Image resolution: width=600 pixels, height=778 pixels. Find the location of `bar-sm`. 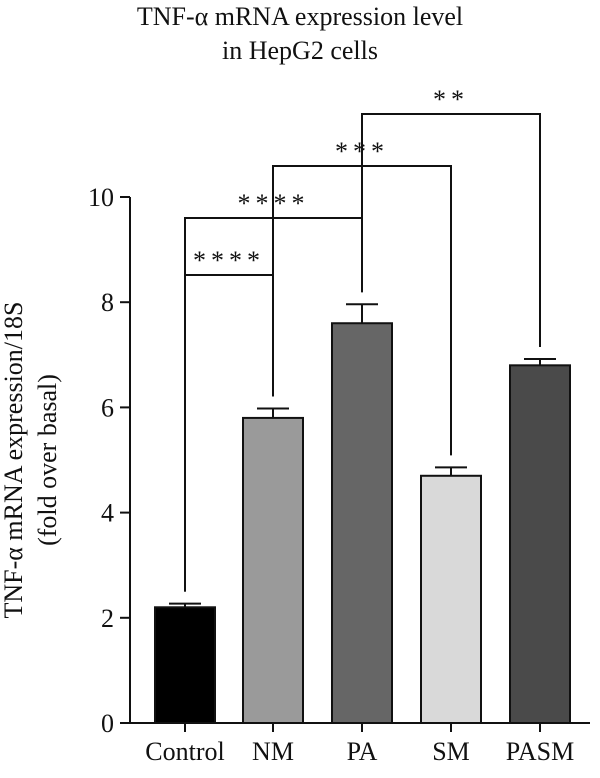

bar-sm is located at coordinates (451, 599).